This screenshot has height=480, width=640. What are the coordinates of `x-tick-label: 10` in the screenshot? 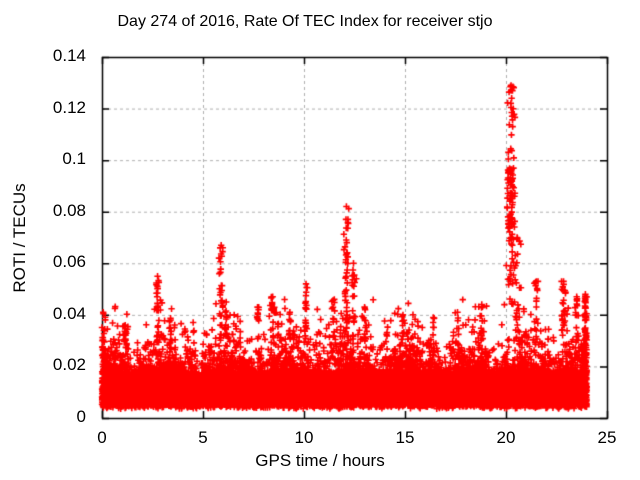 It's located at (304, 437).